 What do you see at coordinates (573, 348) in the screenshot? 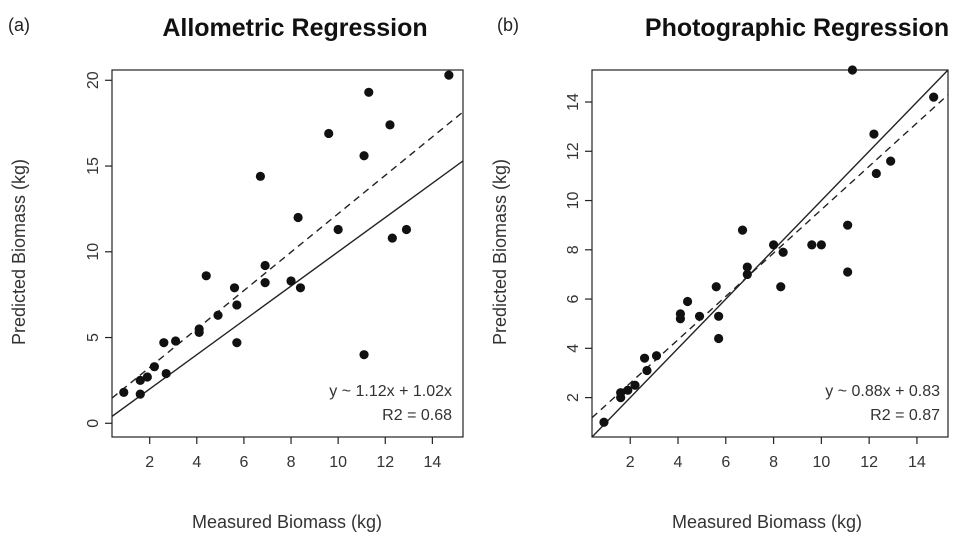
I see `y-tick-label: 4` at bounding box center [573, 348].